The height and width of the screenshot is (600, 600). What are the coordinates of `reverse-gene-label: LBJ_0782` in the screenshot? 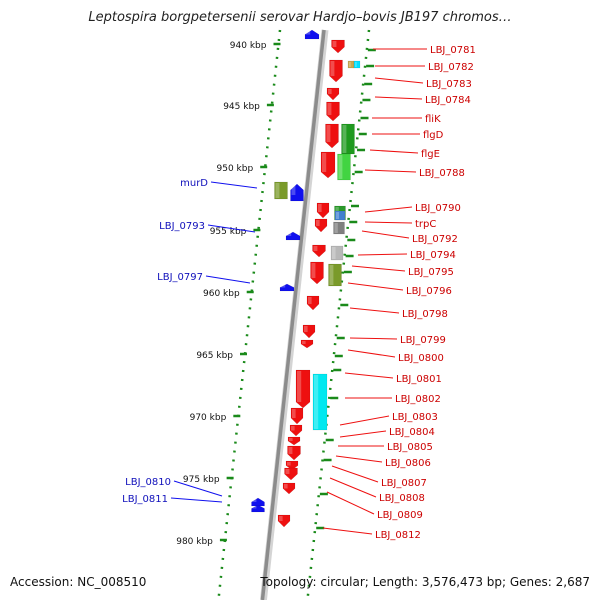 It's located at (451, 67).